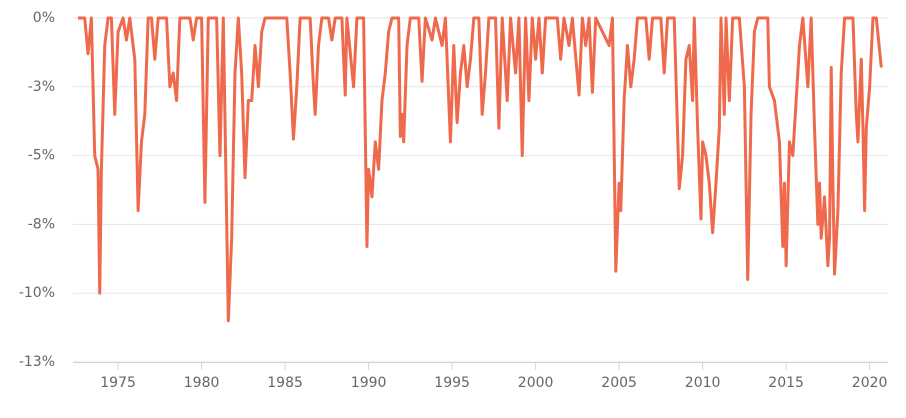 This screenshot has width=906, height=418. What do you see at coordinates (41, 87) in the screenshot?
I see `y-tick-label: -3%` at bounding box center [41, 87].